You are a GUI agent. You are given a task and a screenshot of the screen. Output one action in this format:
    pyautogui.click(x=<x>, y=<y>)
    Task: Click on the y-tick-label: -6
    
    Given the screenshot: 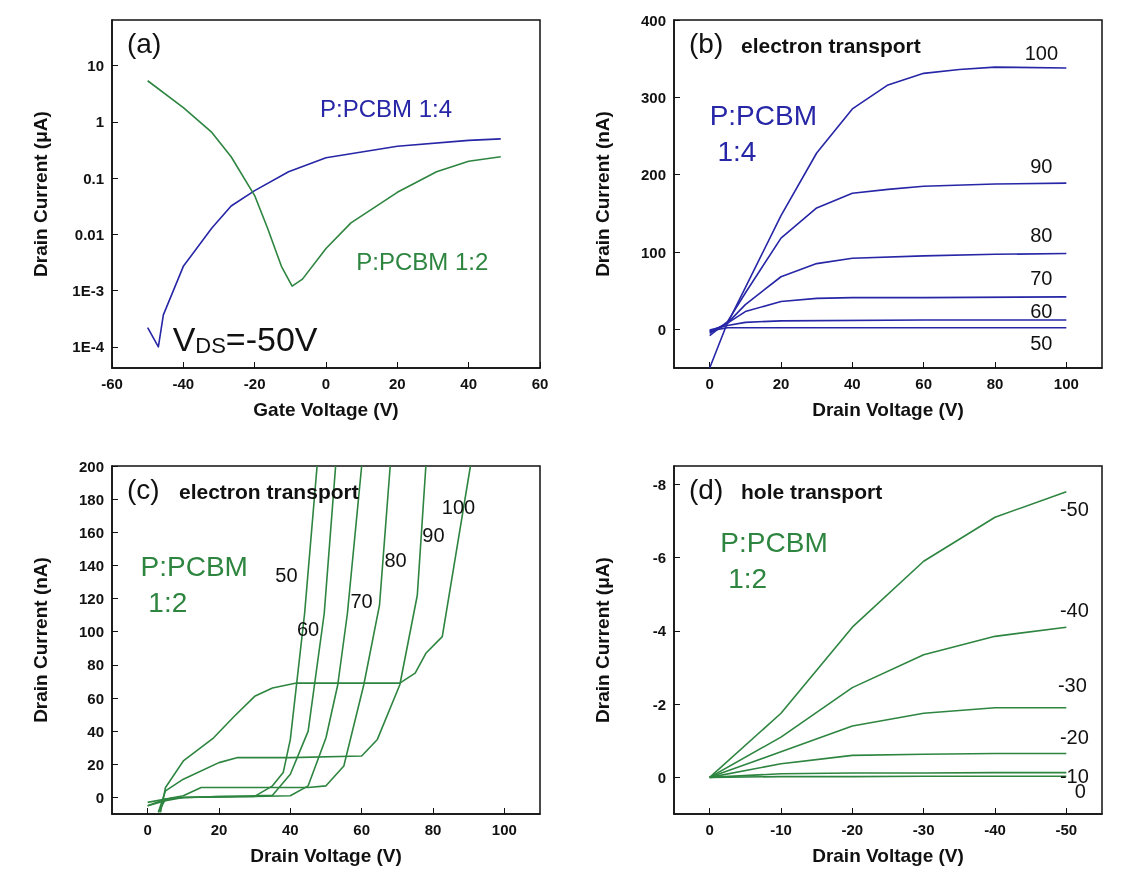 What is the action you would take?
    pyautogui.click(x=659, y=558)
    